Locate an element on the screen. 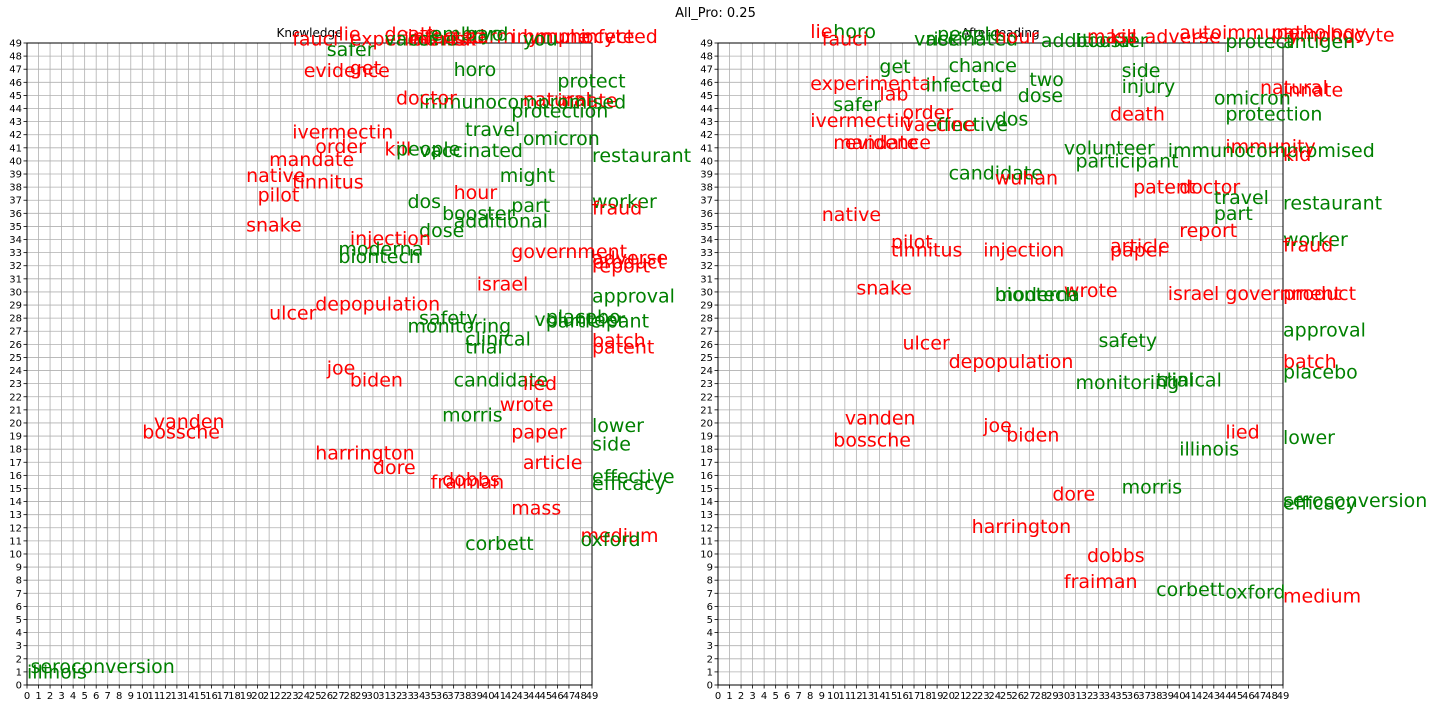 The width and height of the screenshot is (1431, 709). word-point: article is located at coordinates (1140, 247).